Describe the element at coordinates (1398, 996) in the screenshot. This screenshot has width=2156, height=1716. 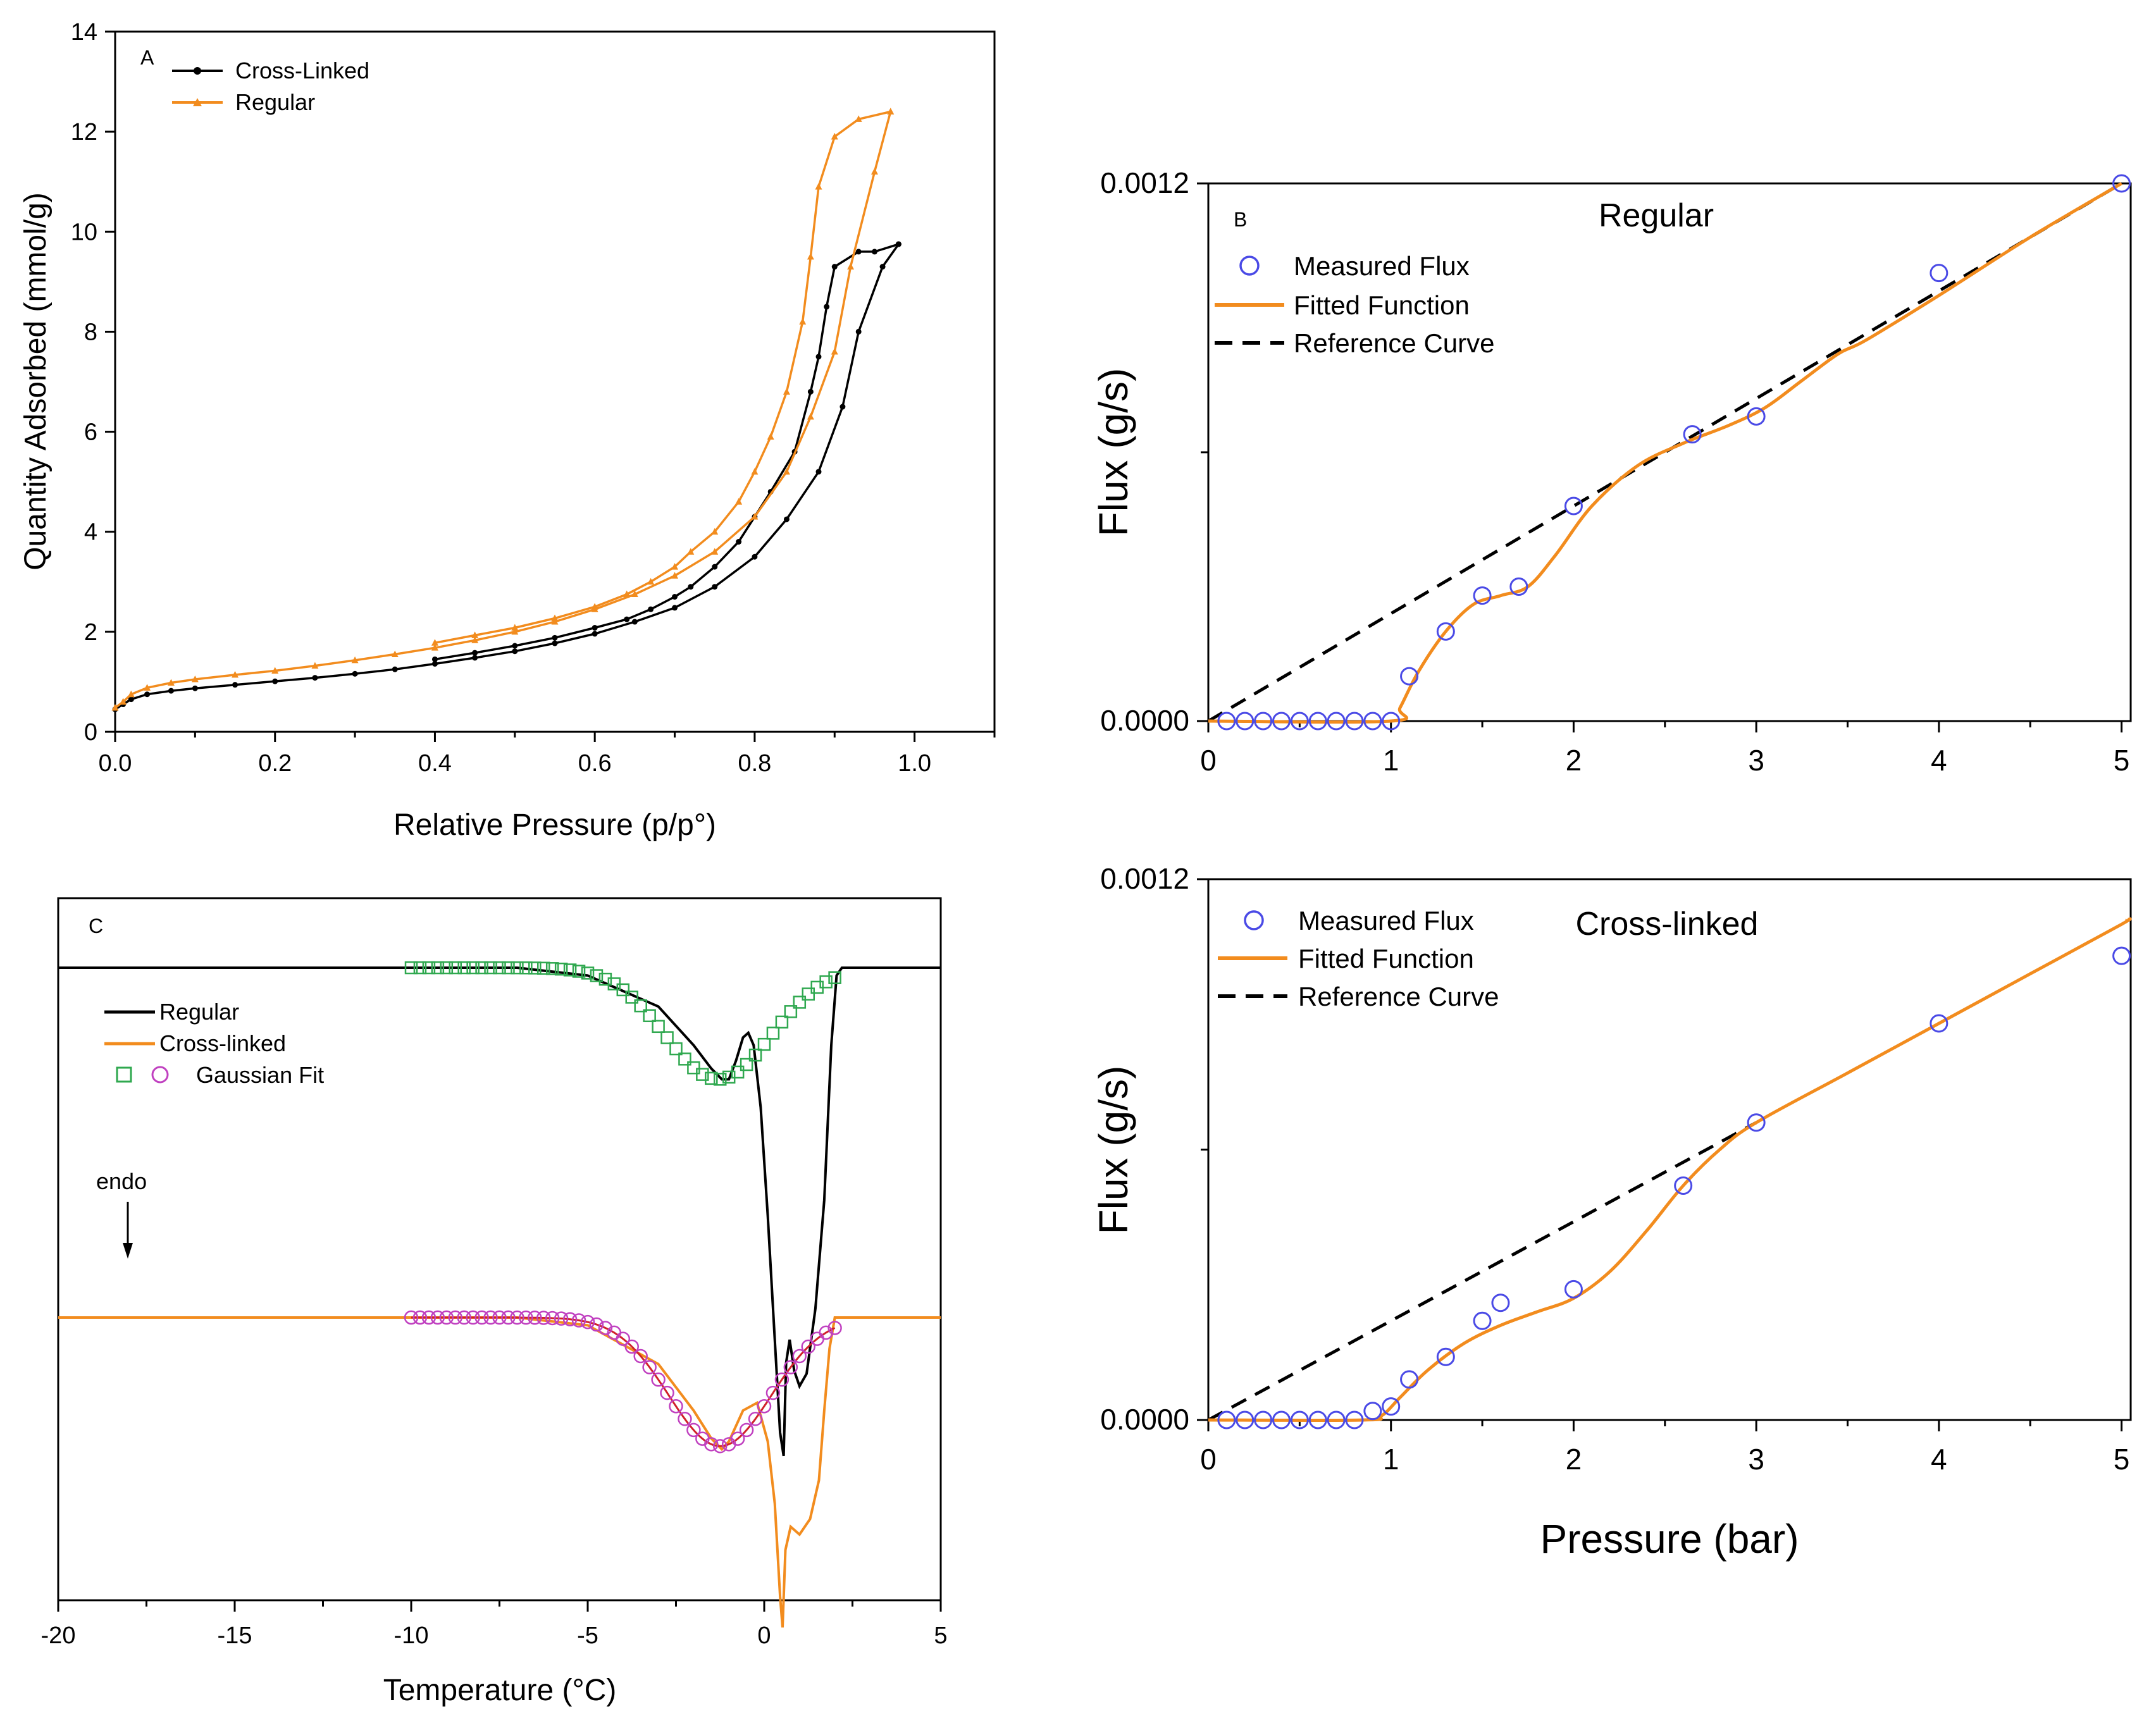
I see `legend-b2-label-reference: Reference Curve` at that location.